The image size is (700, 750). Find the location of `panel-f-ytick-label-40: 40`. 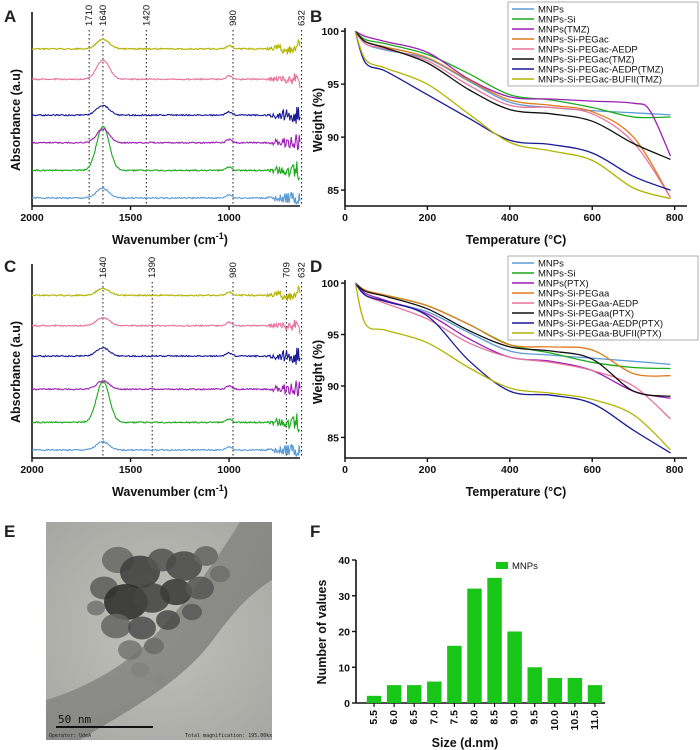

panel-f-ytick-label-40: 40 is located at coordinates (344, 561).